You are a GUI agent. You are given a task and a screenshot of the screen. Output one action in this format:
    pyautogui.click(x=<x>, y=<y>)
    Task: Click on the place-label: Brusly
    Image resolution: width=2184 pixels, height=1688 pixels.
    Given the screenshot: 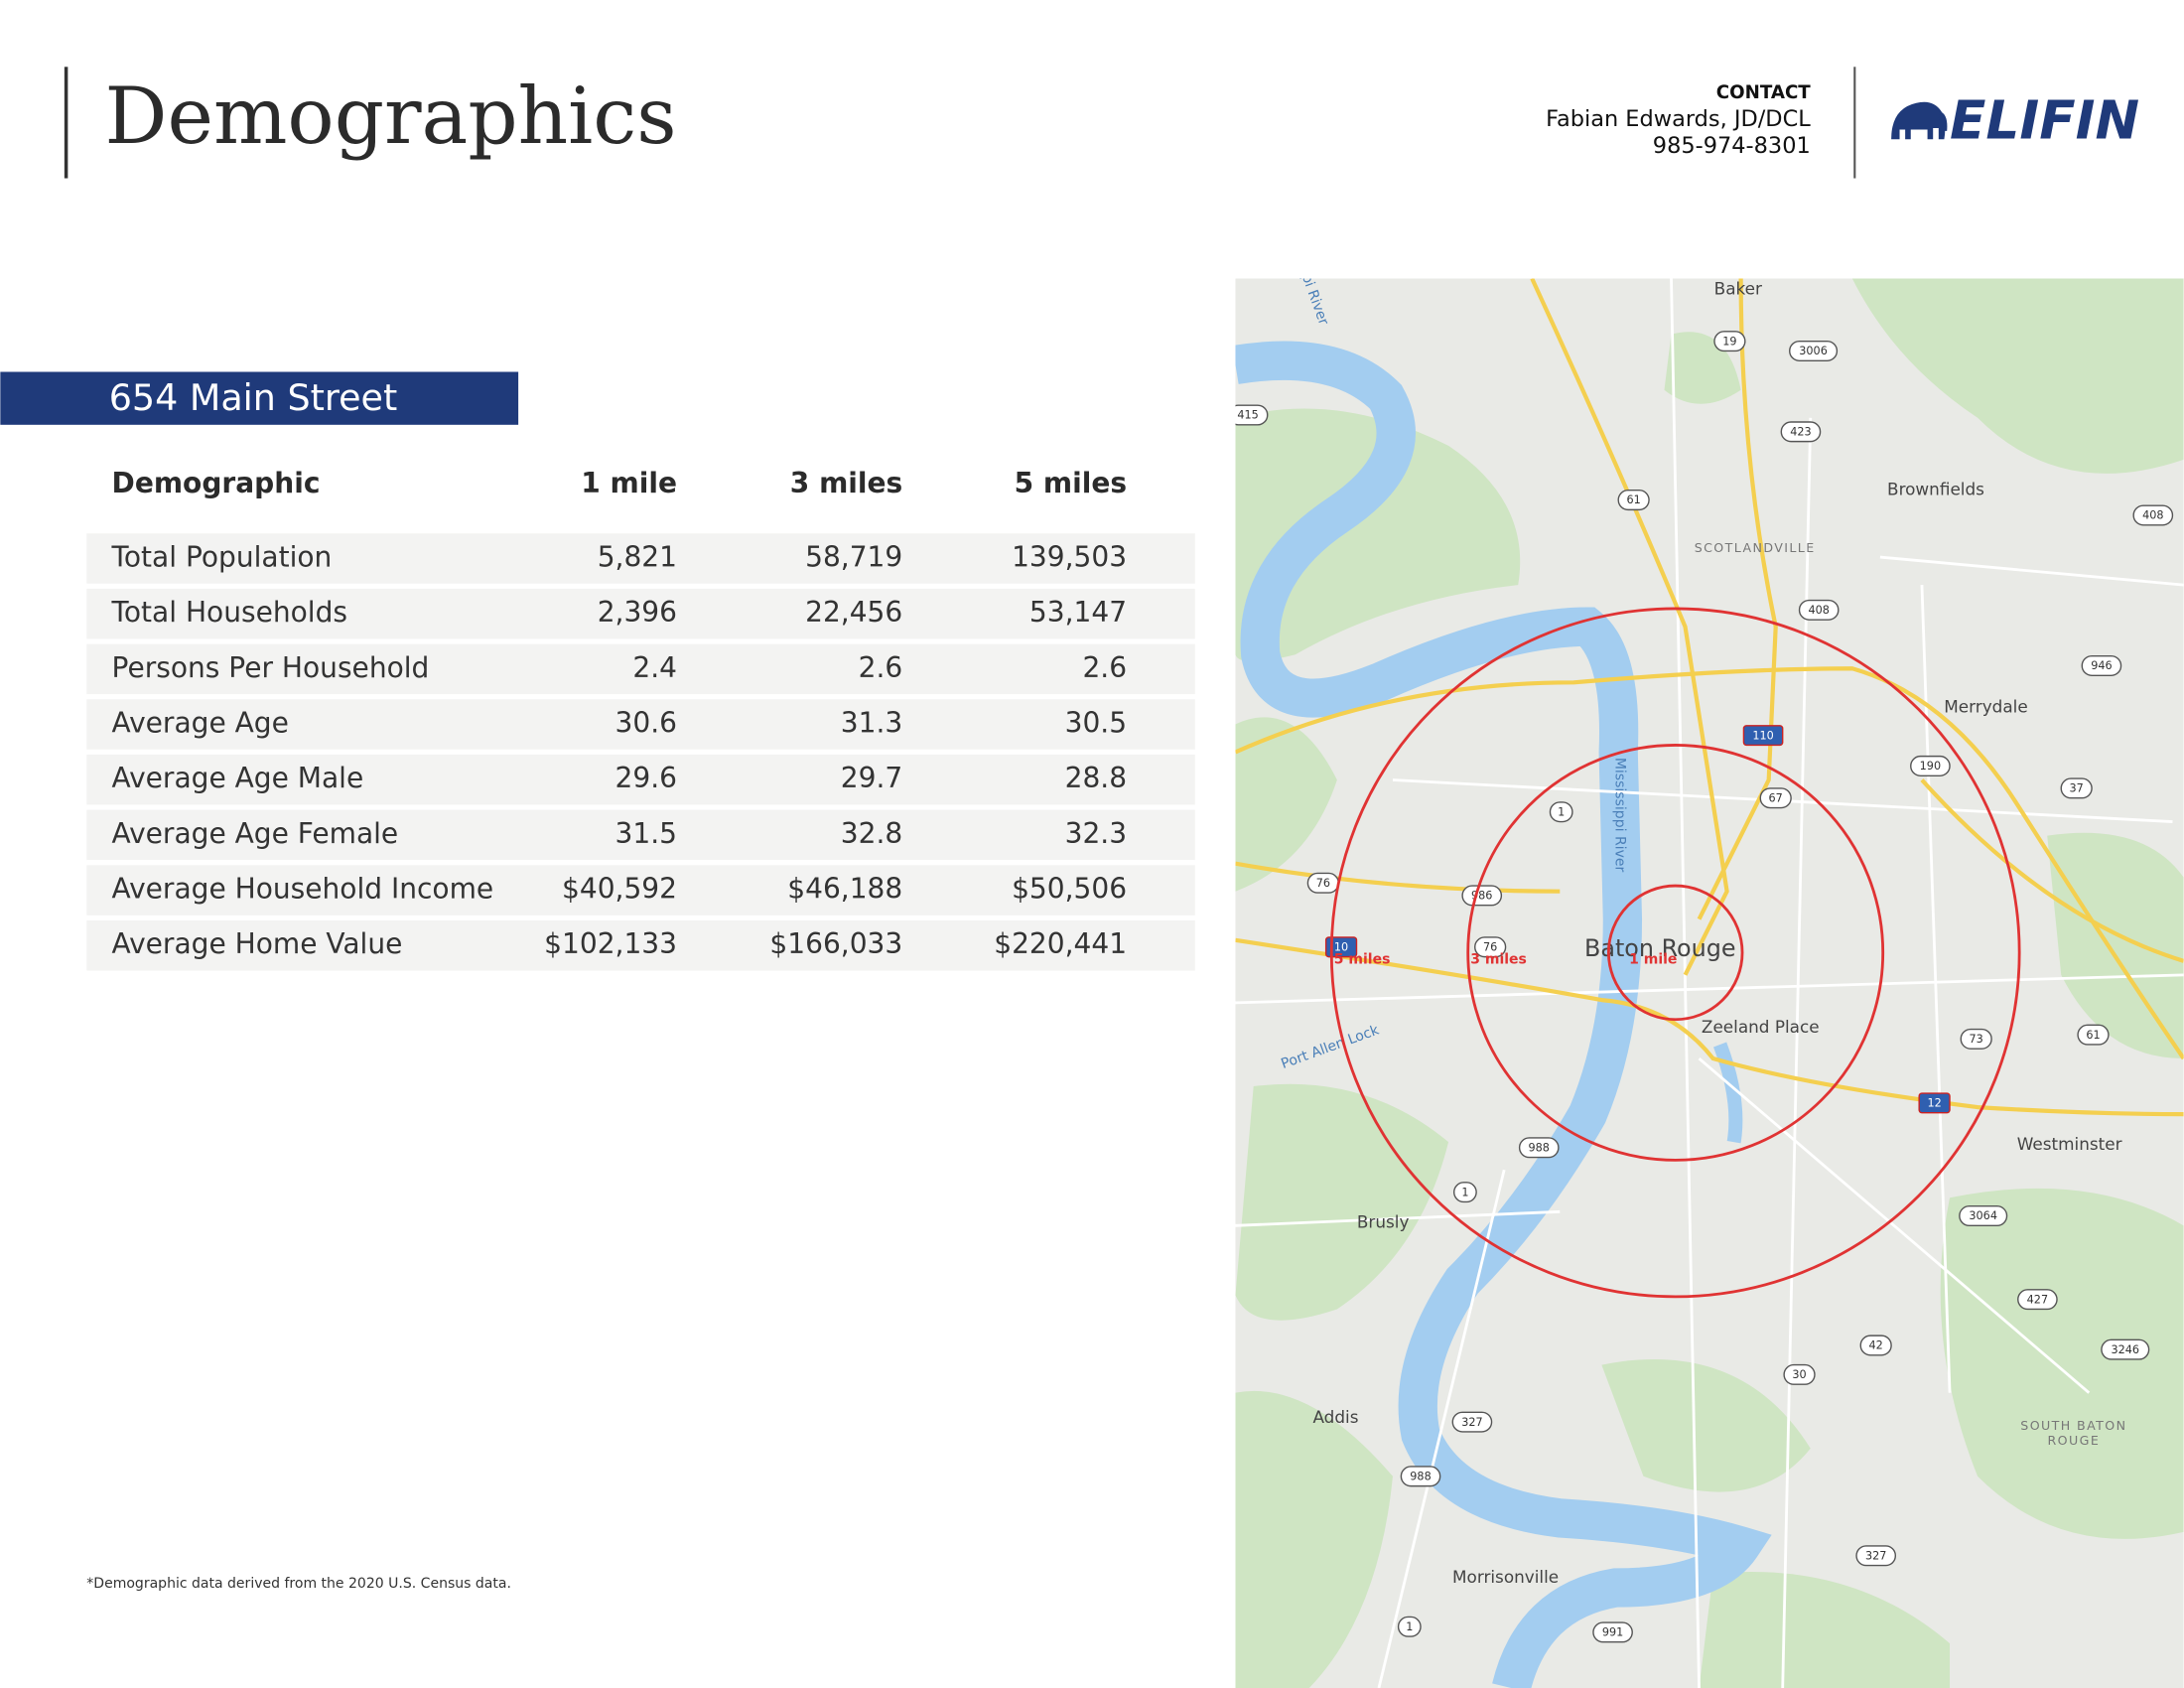 What is the action you would take?
    pyautogui.click(x=1383, y=1222)
    